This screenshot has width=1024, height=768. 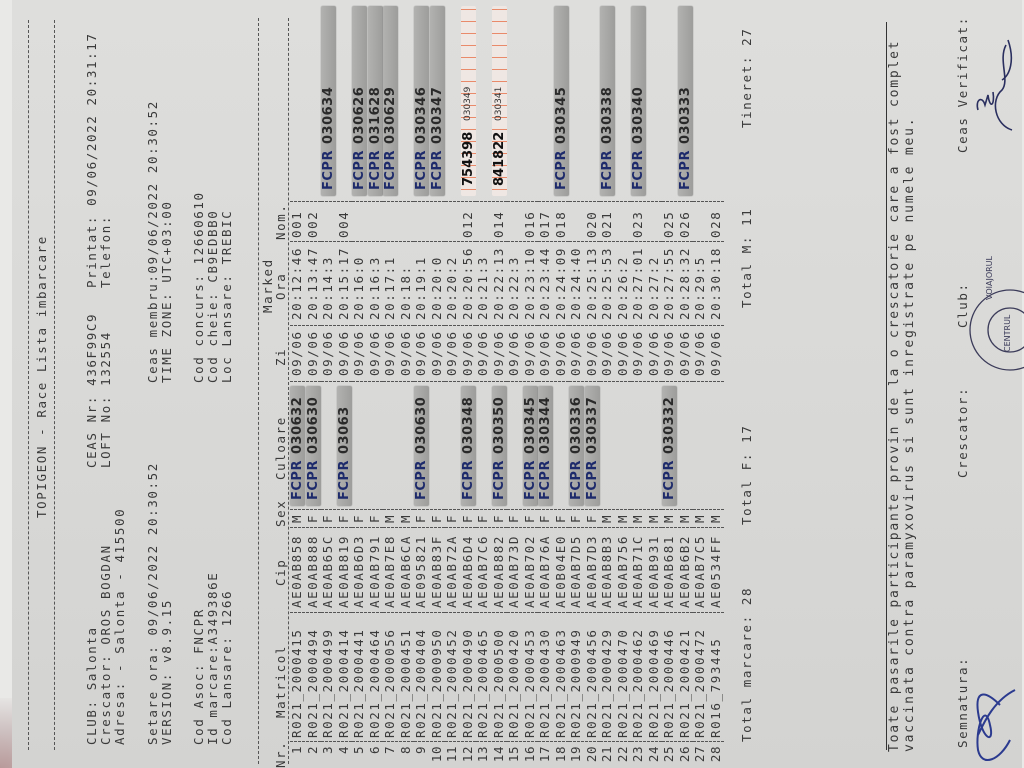 What do you see at coordinates (996, 725) in the screenshot?
I see `breeder-signature` at bounding box center [996, 725].